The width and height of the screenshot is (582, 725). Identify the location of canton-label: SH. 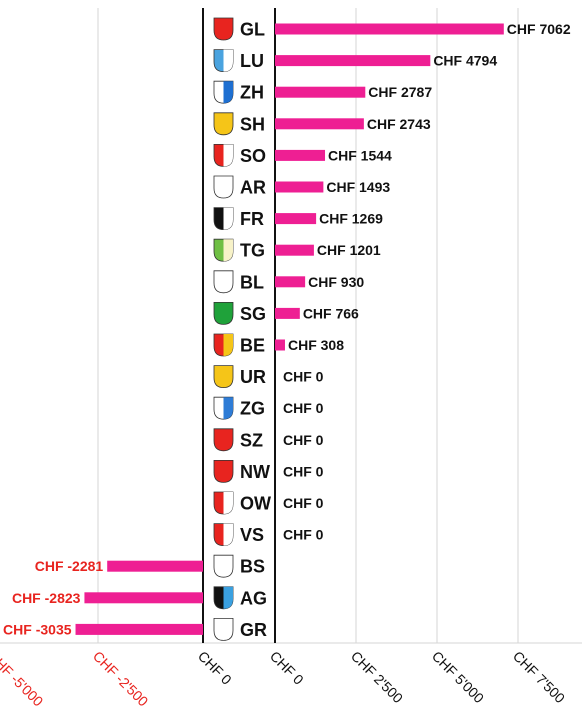
(252, 124).